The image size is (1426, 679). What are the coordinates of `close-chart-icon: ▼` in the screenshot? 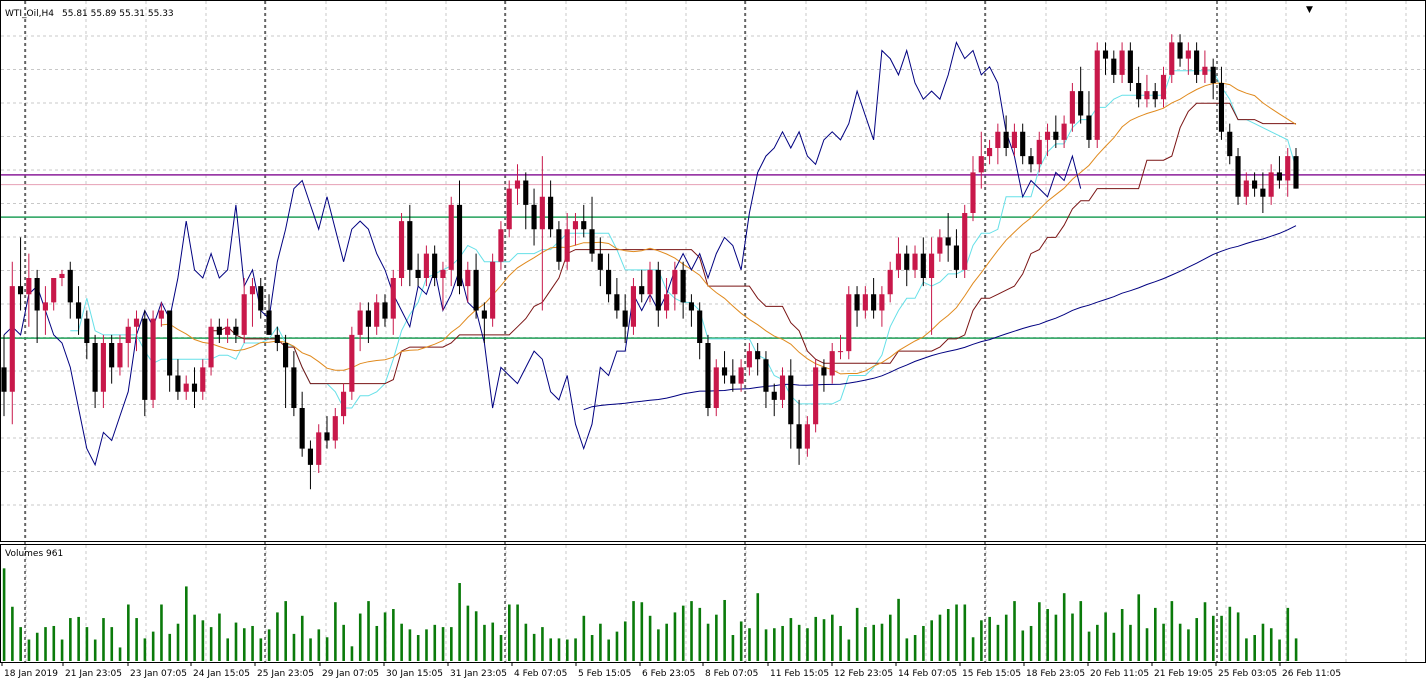 It's located at (1309, 10).